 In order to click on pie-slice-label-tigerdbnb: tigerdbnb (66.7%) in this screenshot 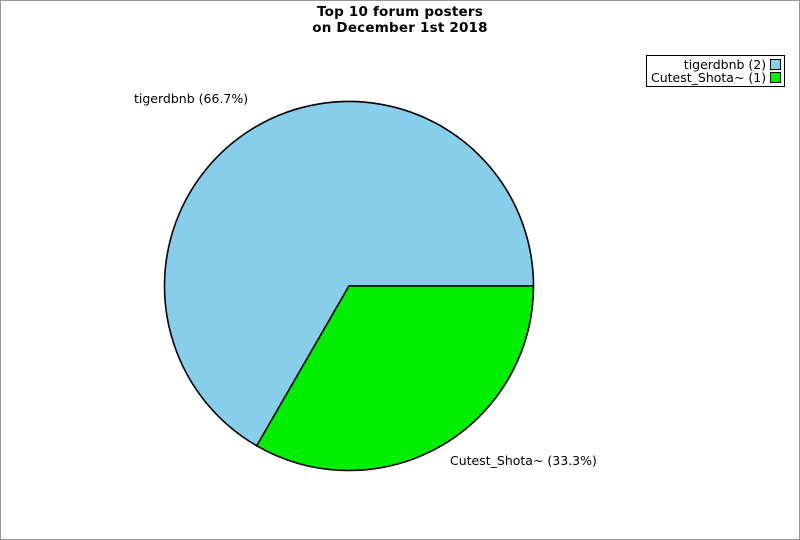, I will do `click(191, 98)`.